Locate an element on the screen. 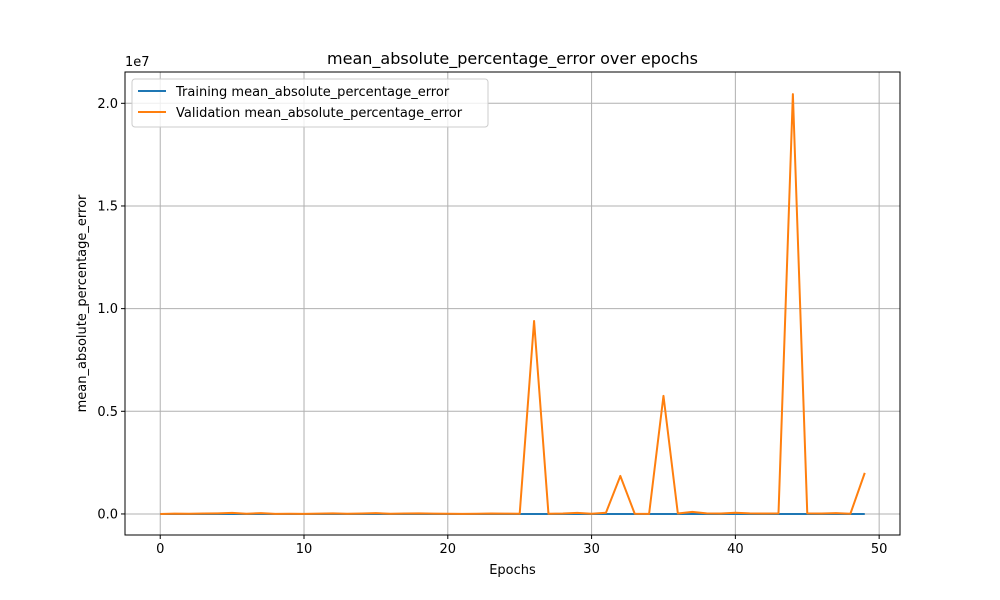 The width and height of the screenshot is (1000, 600). x-axis-label: Epochs is located at coordinates (512, 570).